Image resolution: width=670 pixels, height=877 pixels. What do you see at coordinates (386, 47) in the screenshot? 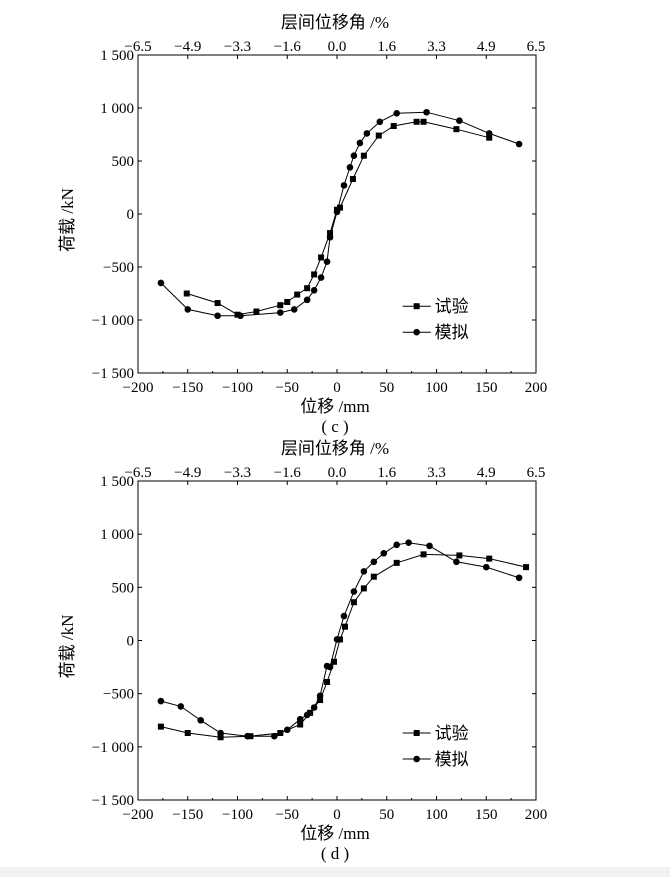
I see `top-tick-label: 1.6` at bounding box center [386, 47].